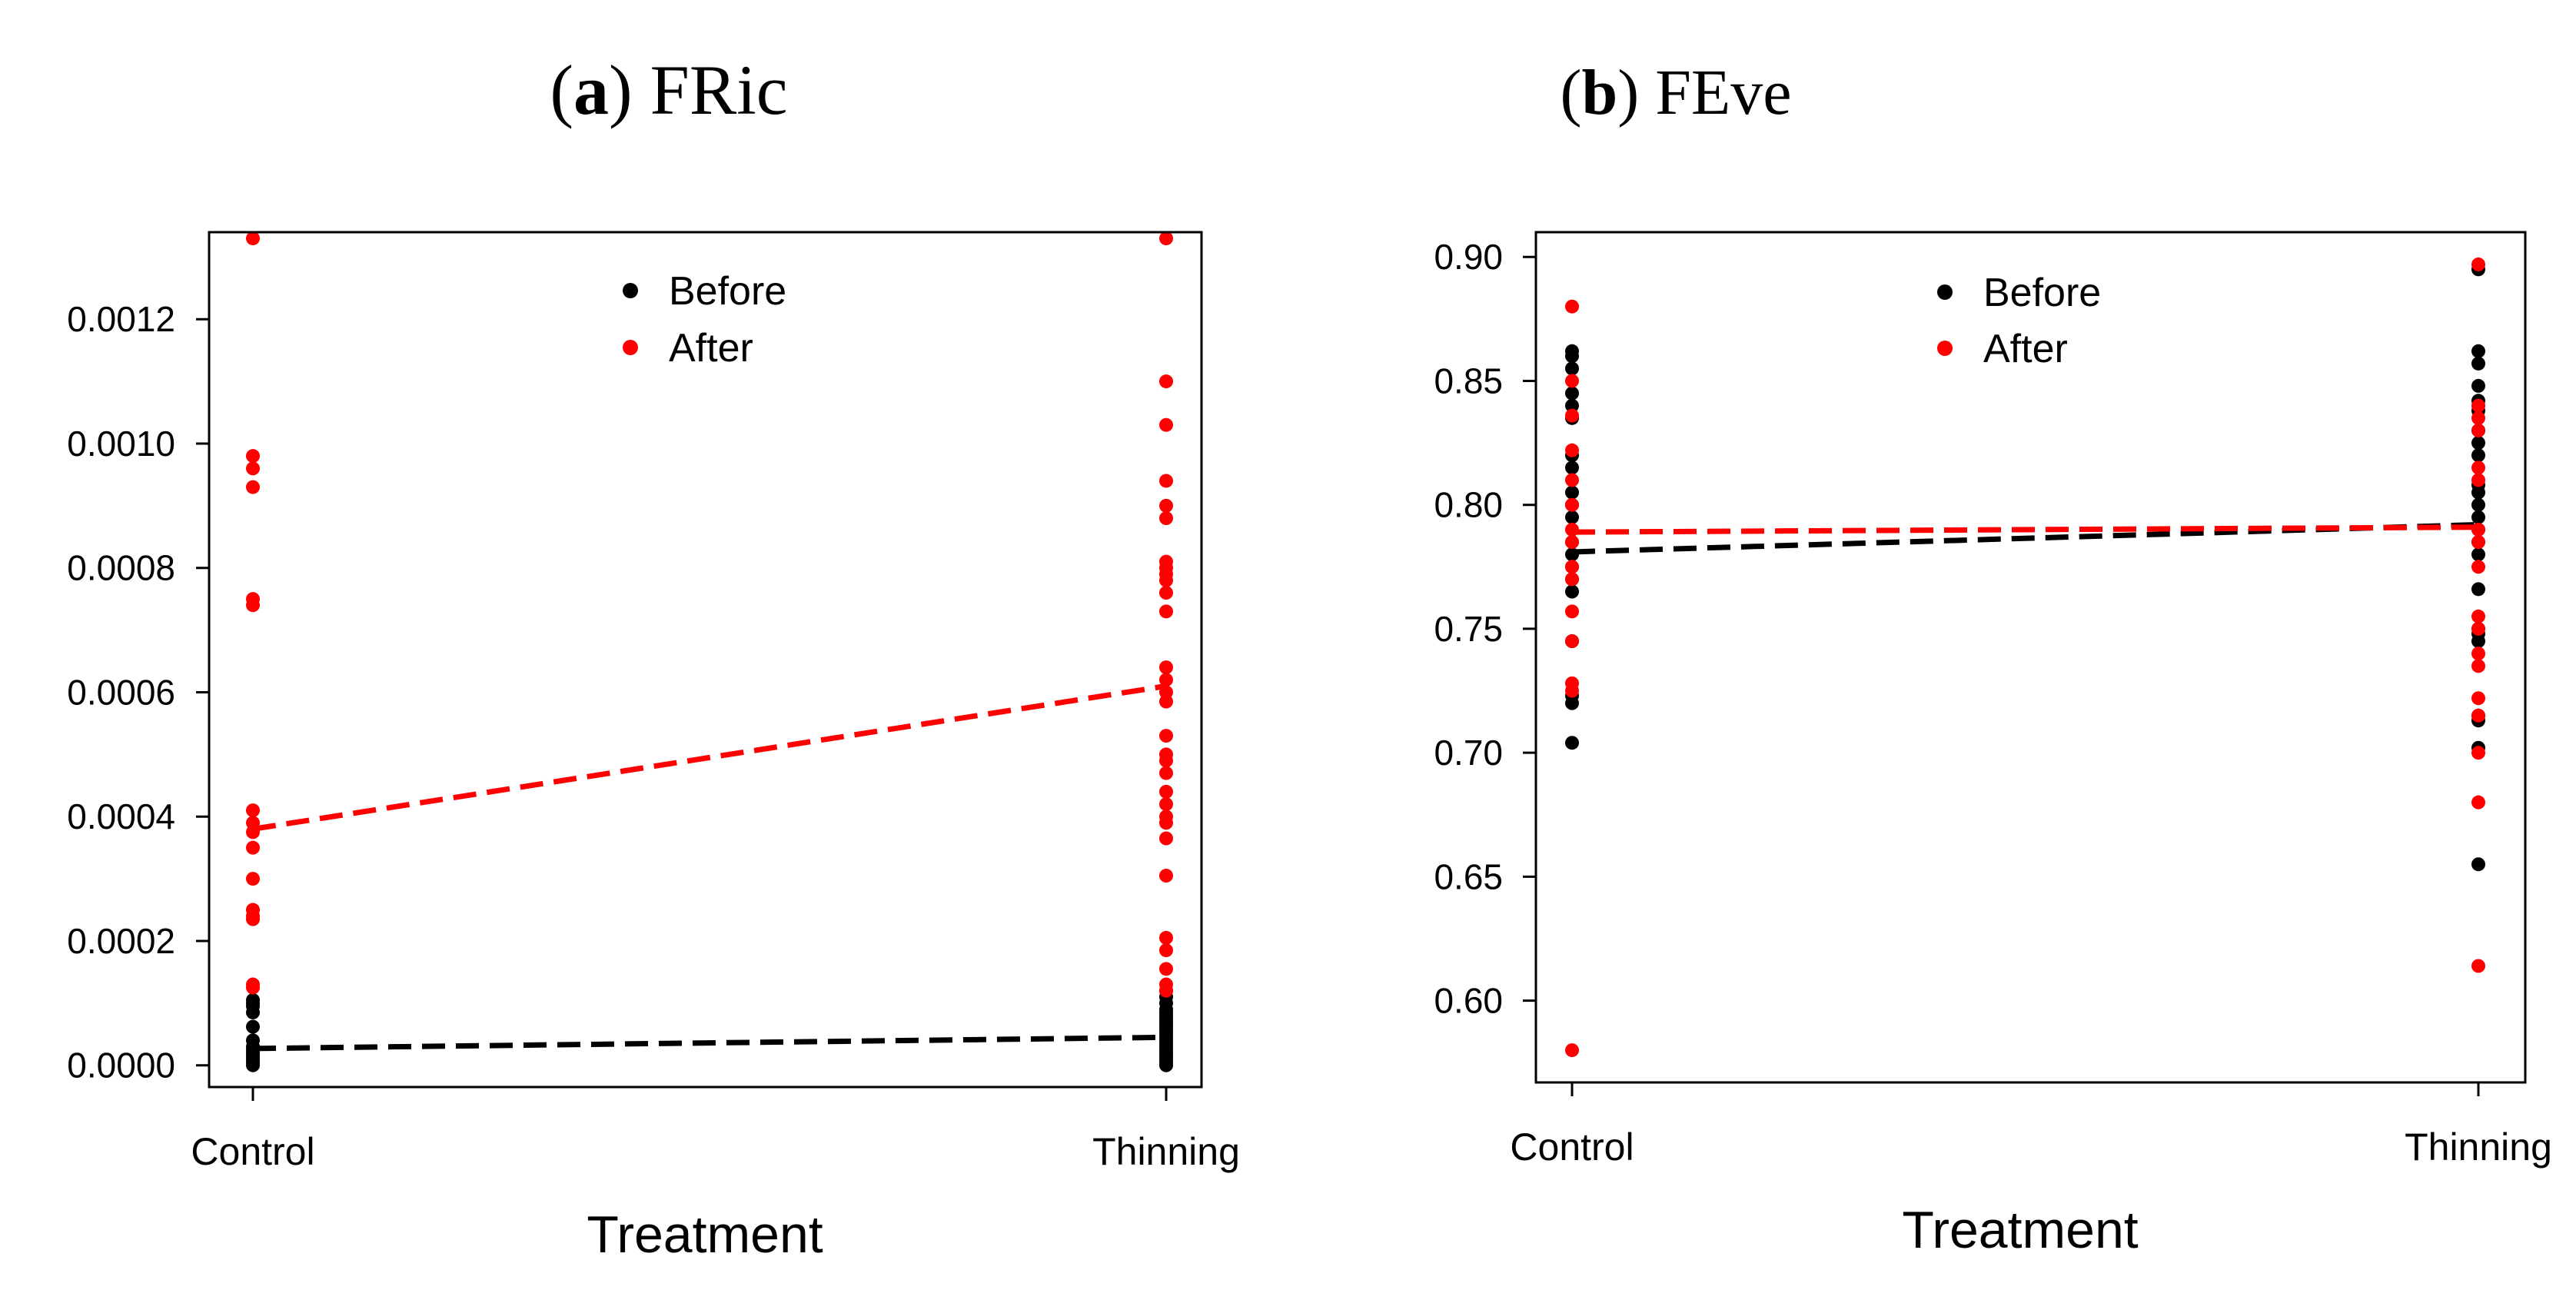  What do you see at coordinates (1468, 381) in the screenshot?
I see `panel-b-y-tick-label: 0.85` at bounding box center [1468, 381].